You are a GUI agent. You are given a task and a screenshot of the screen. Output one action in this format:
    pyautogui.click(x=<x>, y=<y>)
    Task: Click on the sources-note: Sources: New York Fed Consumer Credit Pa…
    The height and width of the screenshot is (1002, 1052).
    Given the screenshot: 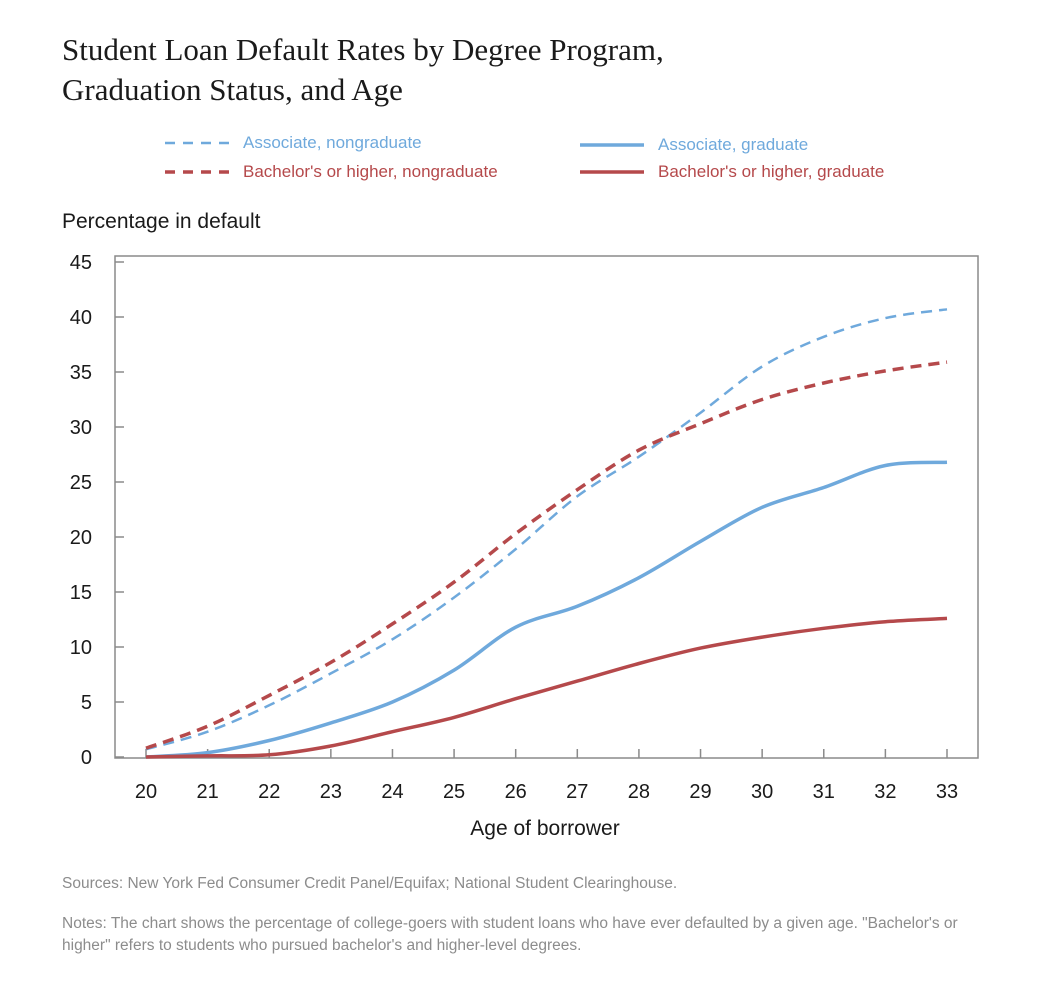 What is the action you would take?
    pyautogui.click(x=370, y=883)
    